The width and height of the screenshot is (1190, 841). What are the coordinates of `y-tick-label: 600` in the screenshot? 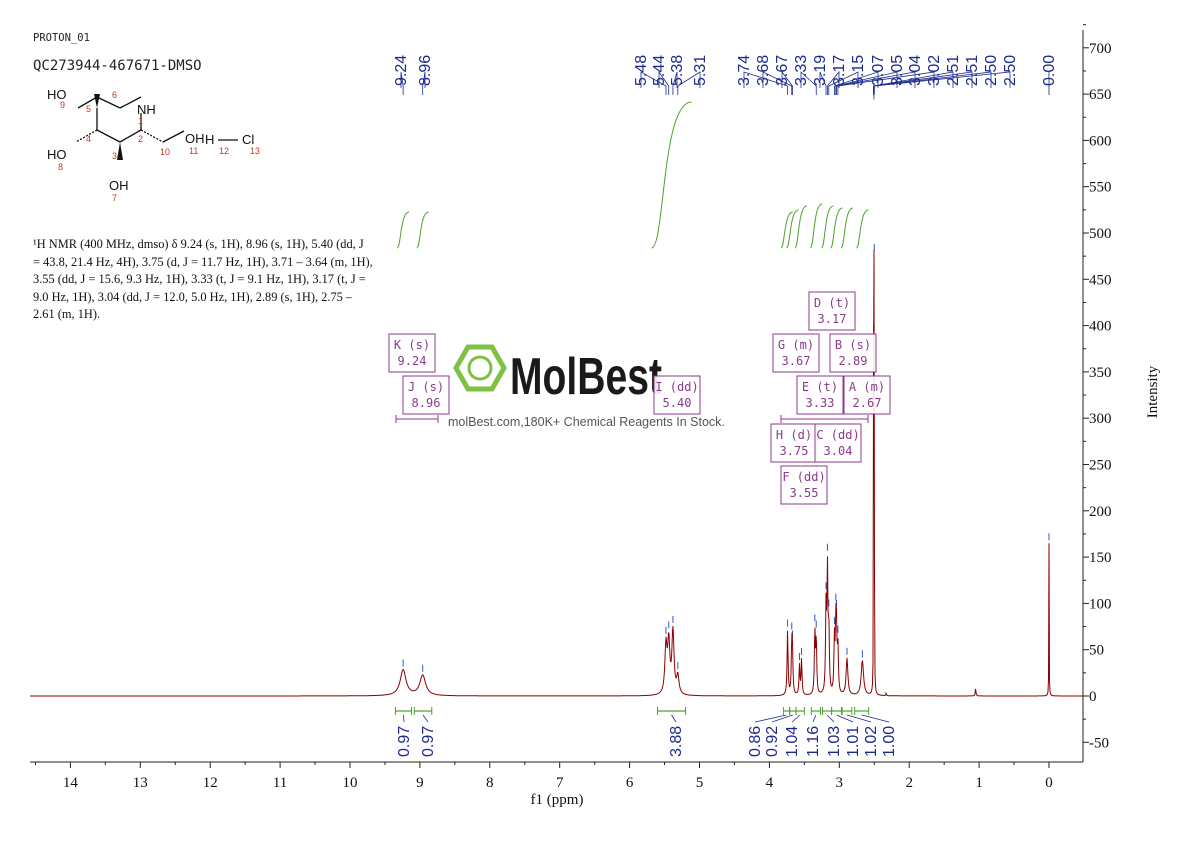 It's located at (1100, 141).